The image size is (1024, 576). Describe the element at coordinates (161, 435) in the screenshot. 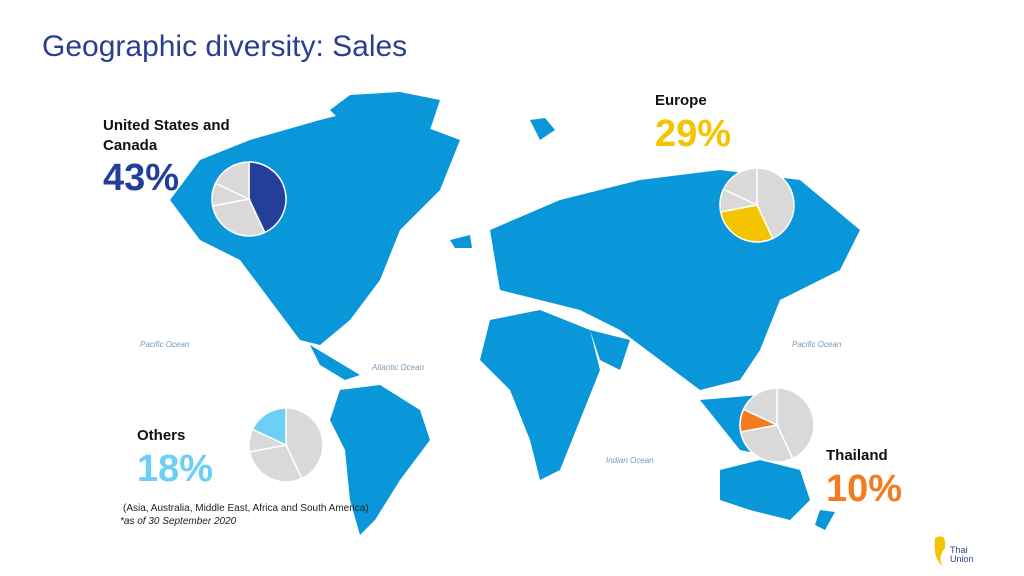

I see `region-name: Others` at that location.